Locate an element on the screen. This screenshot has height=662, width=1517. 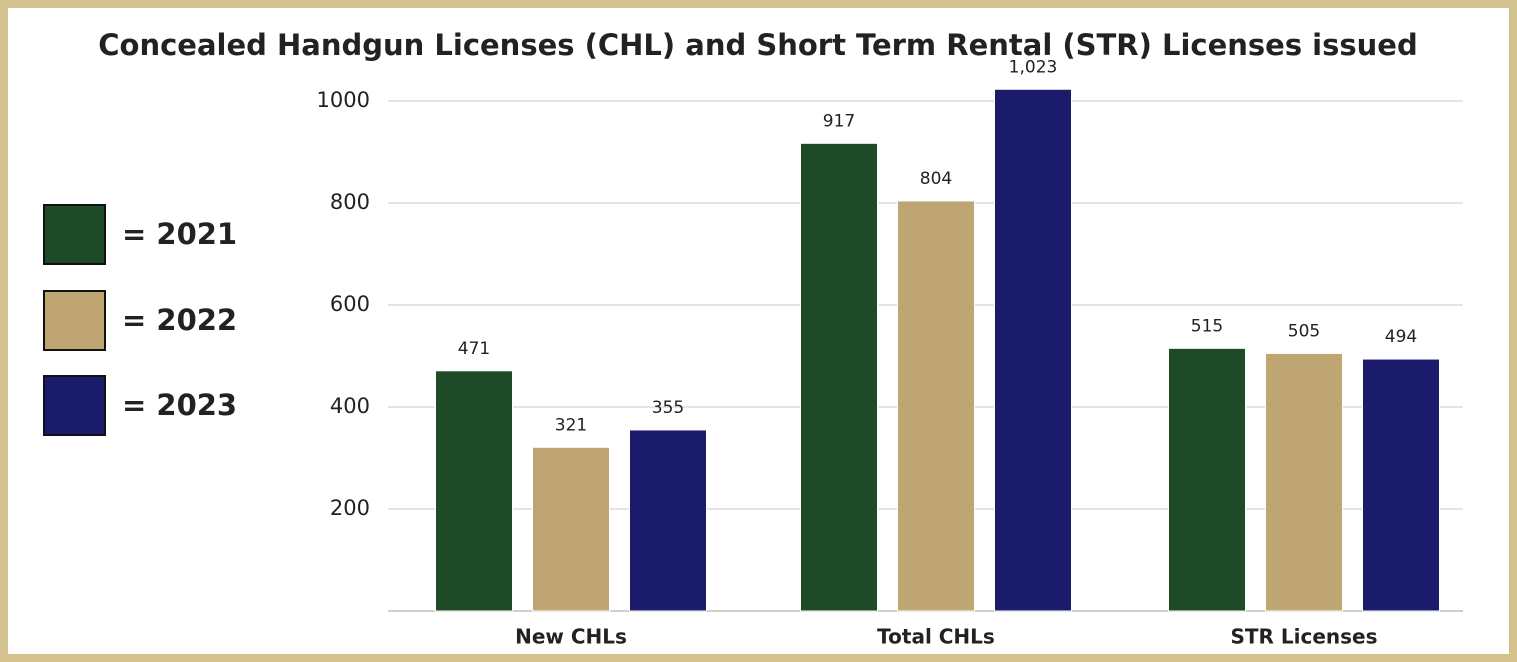
y-tick-label: 200 is located at coordinates (350, 508).